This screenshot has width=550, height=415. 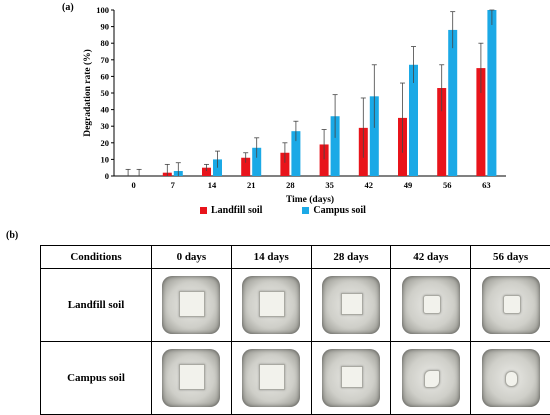 I want to click on header-0-days: 0 days, so click(x=192, y=257).